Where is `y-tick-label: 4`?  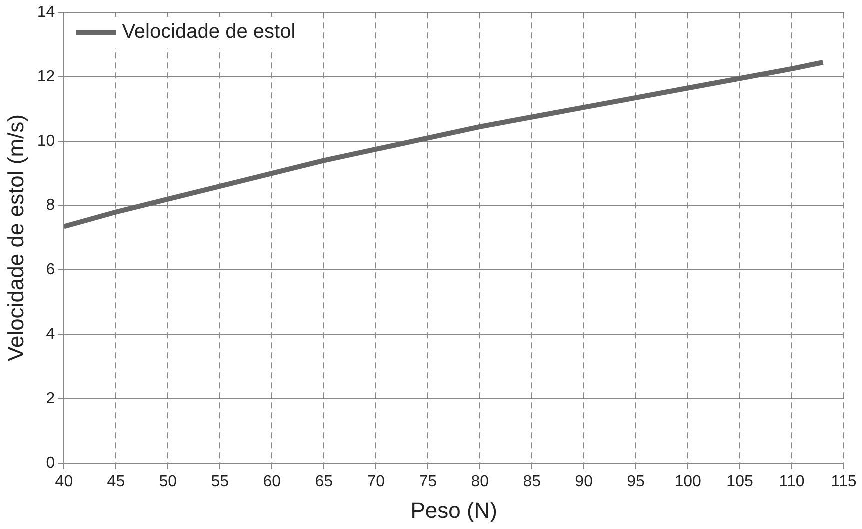 y-tick-label: 4 is located at coordinates (51, 335).